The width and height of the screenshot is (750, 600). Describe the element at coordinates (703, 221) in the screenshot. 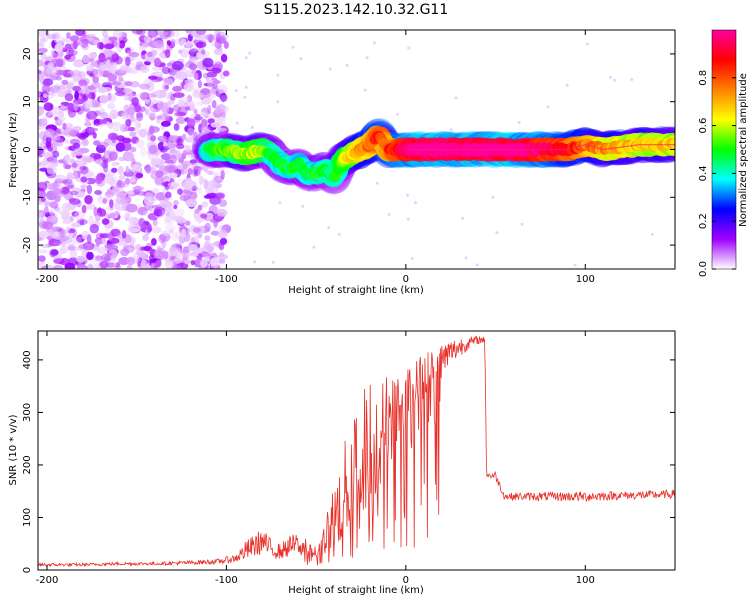

I see `colorbar-tick-label: 0.2` at that location.